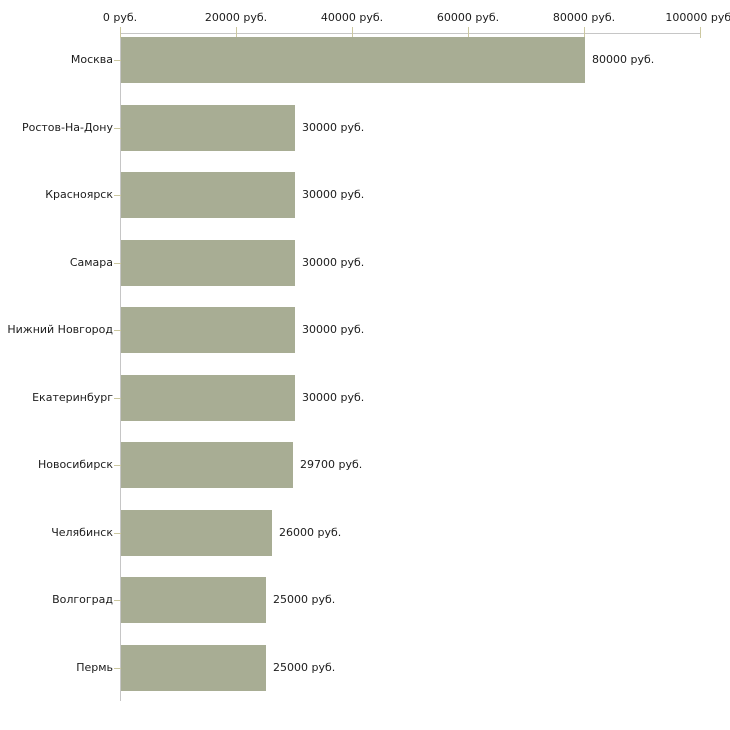 The image size is (730, 730). I want to click on category-label: Нижний Новгород, so click(60, 329).